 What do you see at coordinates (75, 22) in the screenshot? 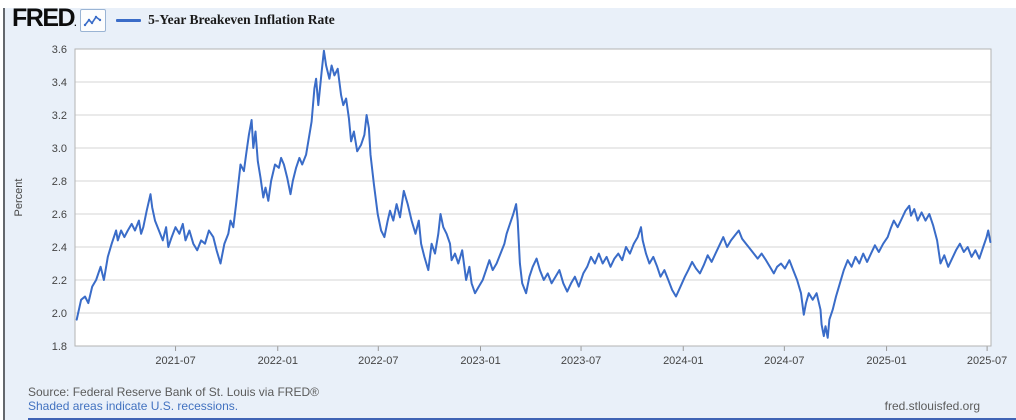
I see `registered-mark: .` at bounding box center [75, 22].